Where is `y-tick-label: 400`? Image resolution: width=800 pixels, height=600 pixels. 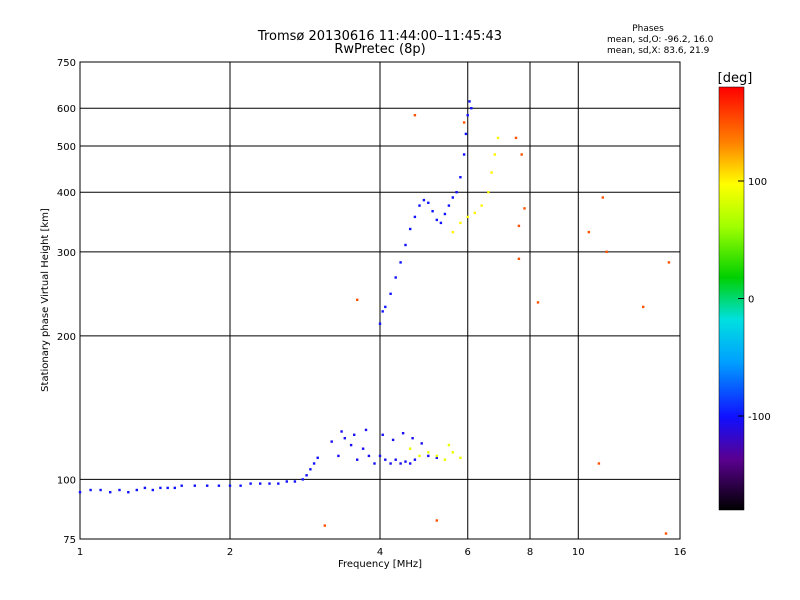 y-tick-label: 400 is located at coordinates (66, 193).